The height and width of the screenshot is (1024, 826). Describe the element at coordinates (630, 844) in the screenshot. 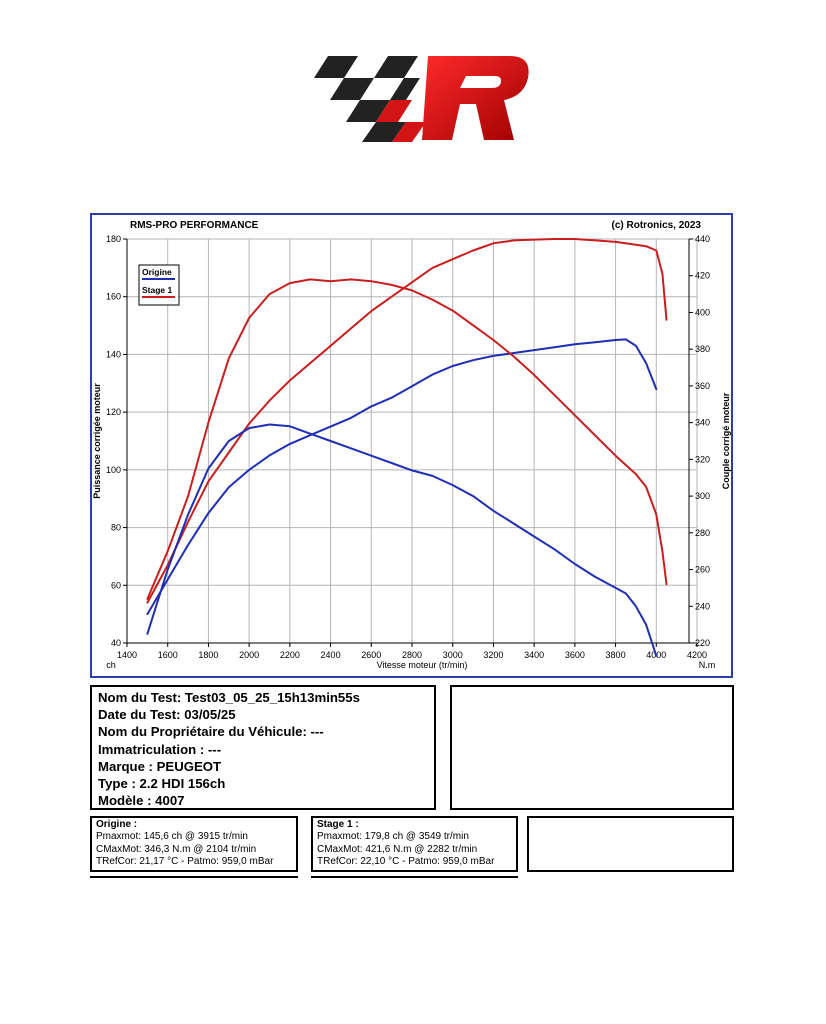

I see `empty-summary-box` at that location.